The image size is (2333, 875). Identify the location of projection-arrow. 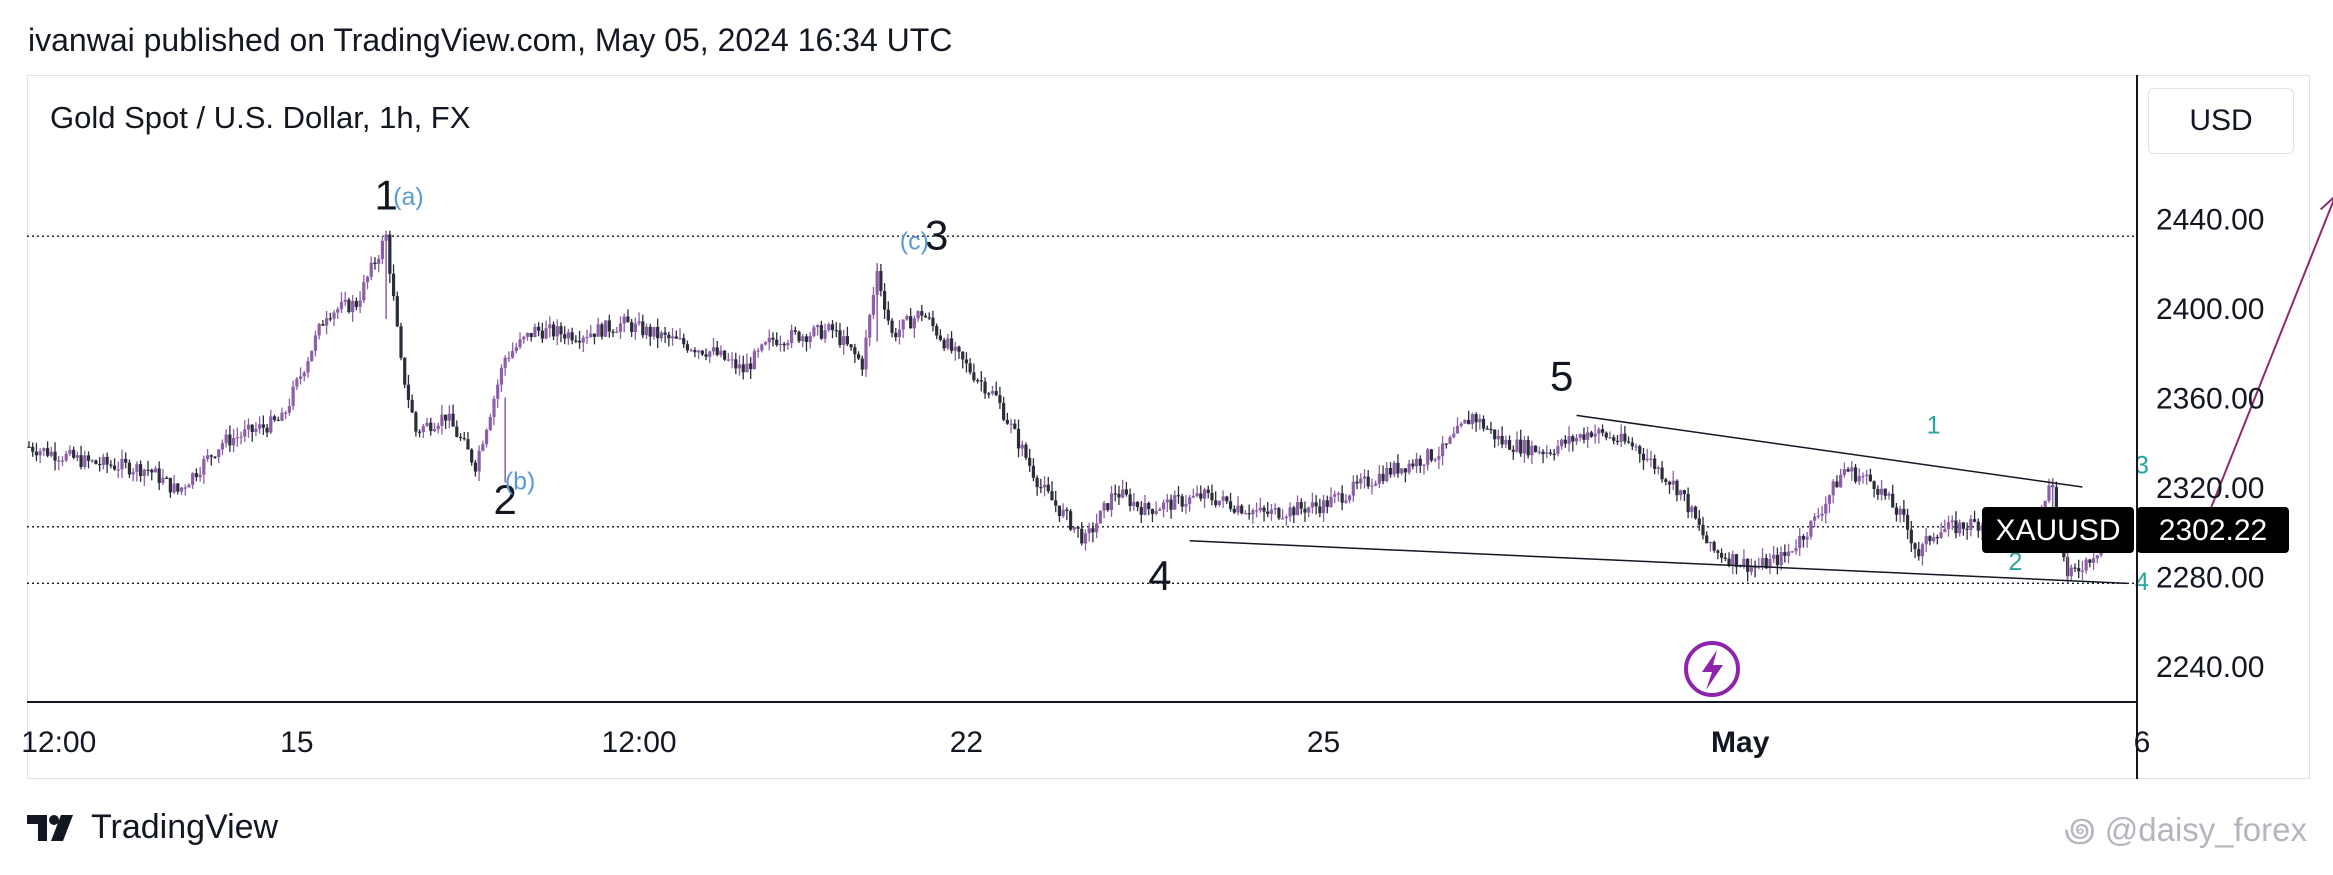
(2266, 364).